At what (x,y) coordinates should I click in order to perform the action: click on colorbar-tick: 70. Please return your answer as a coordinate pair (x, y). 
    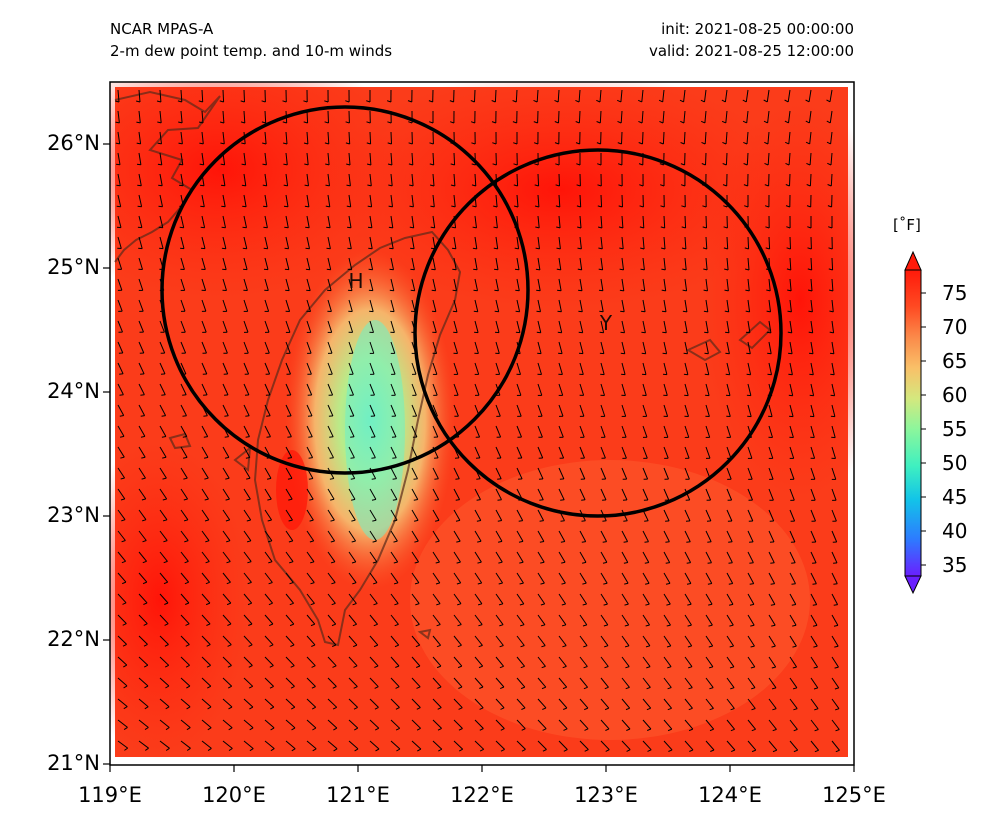
    Looking at the image, I should click on (955, 327).